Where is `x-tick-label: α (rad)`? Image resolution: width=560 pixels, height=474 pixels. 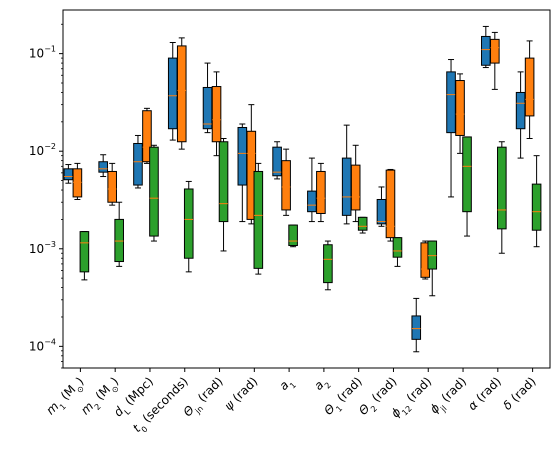 x-tick-label: α (rad) is located at coordinates (484, 393).